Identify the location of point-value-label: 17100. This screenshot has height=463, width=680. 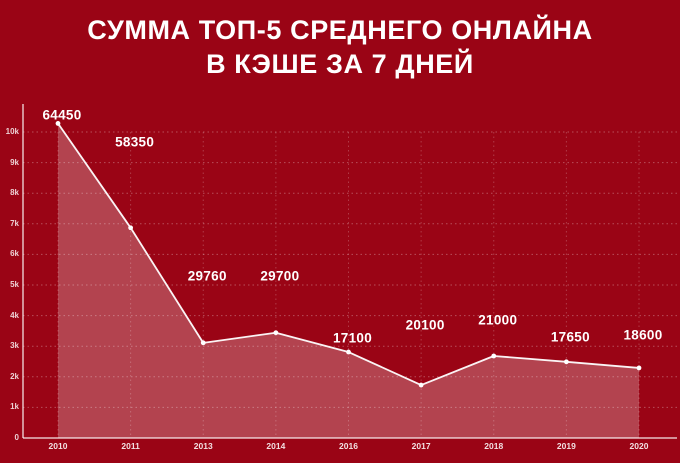
(352, 338).